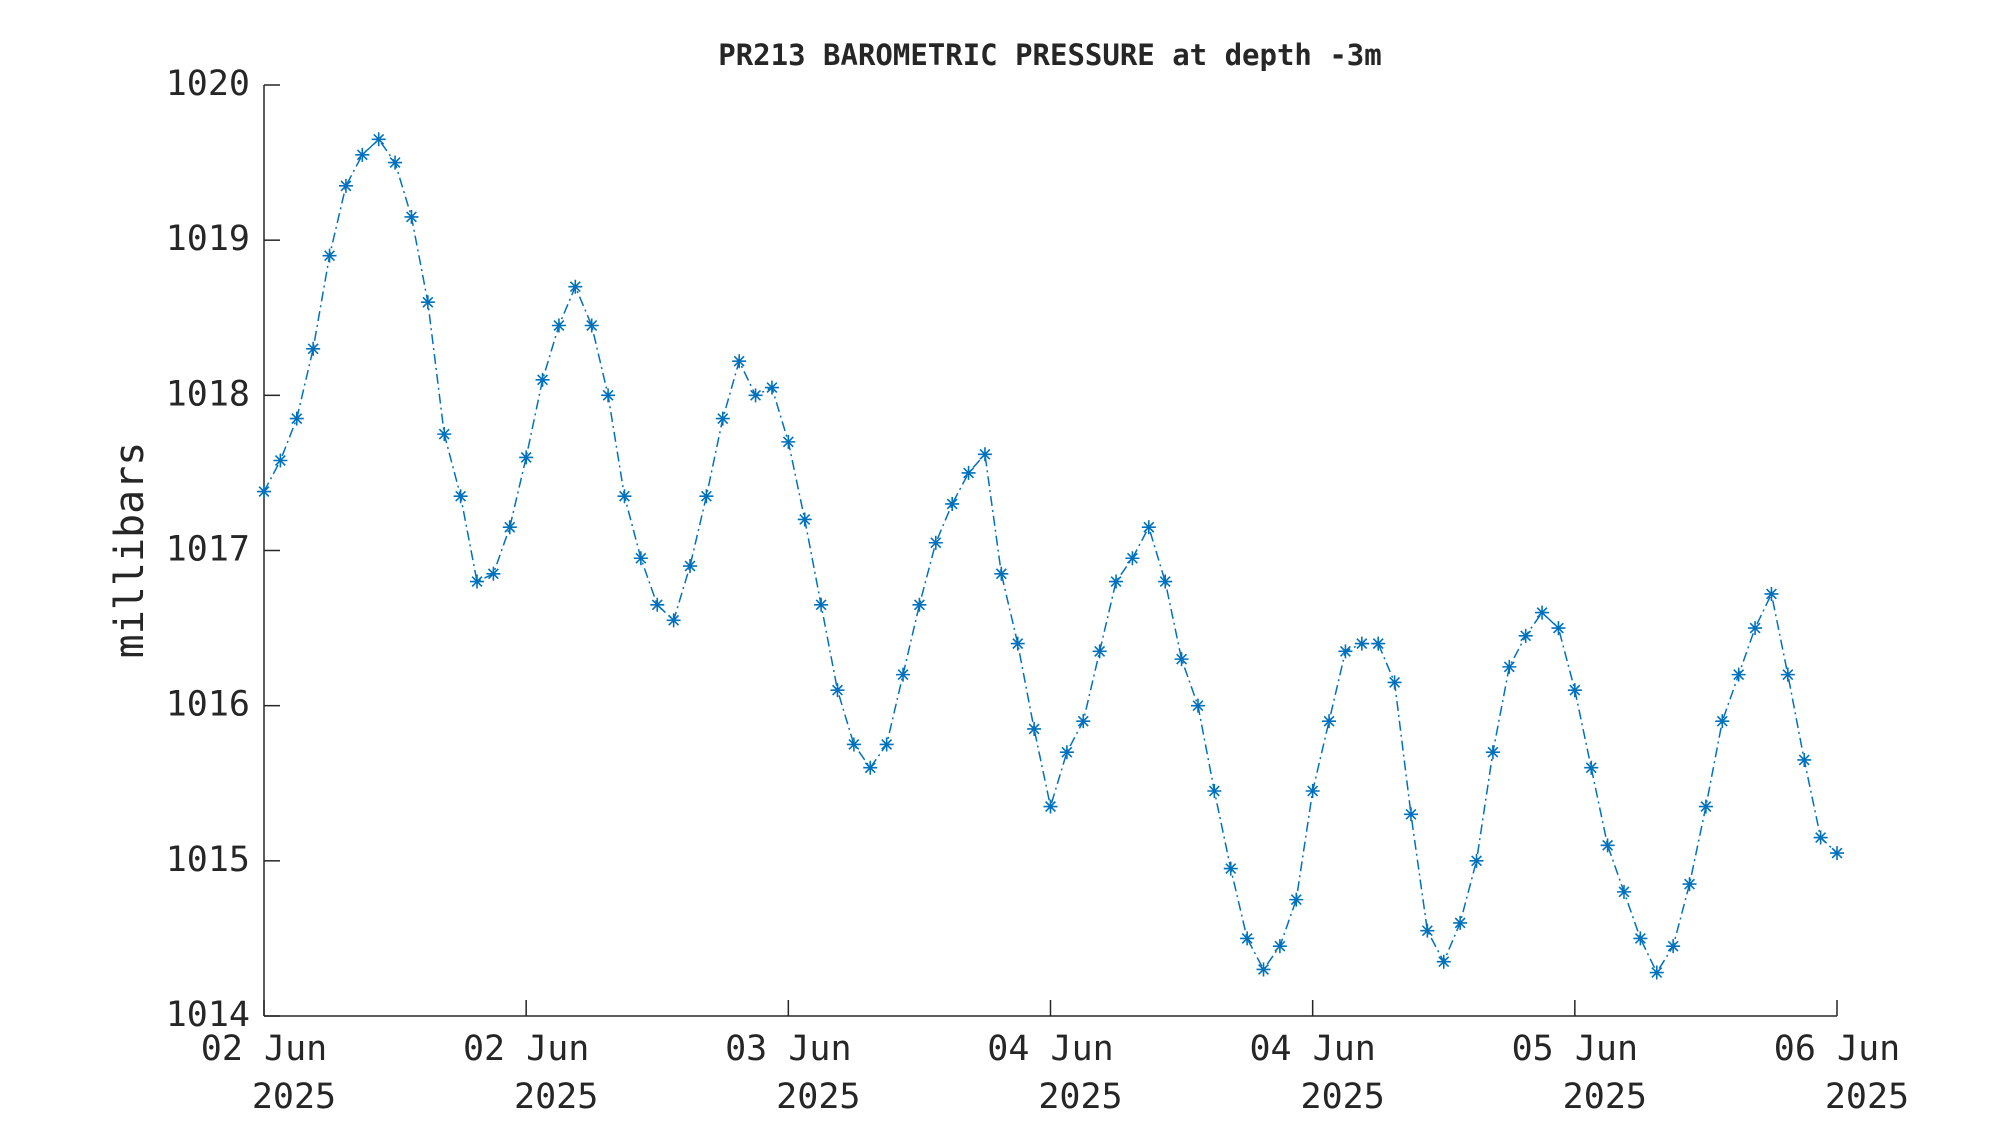  What do you see at coordinates (208, 1015) in the screenshot?
I see `y-tick-label: 1014` at bounding box center [208, 1015].